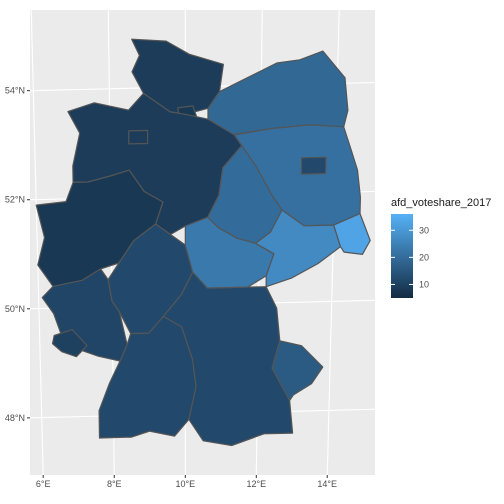  I want to click on x-tick-label: 8°E, so click(114, 484).